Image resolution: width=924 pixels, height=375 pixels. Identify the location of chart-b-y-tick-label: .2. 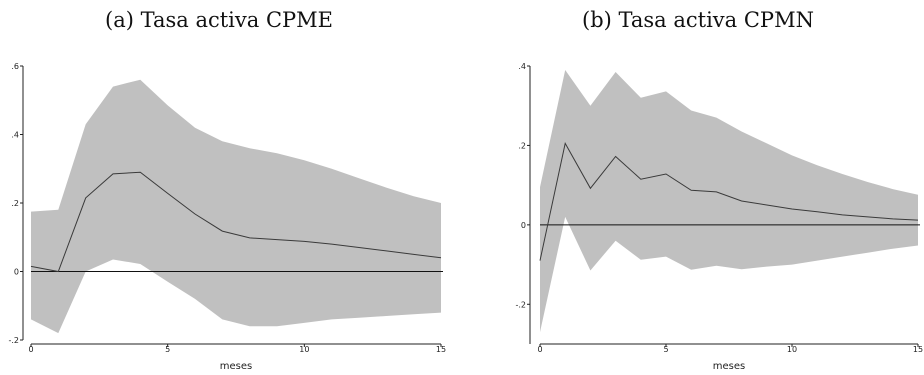
(522, 145).